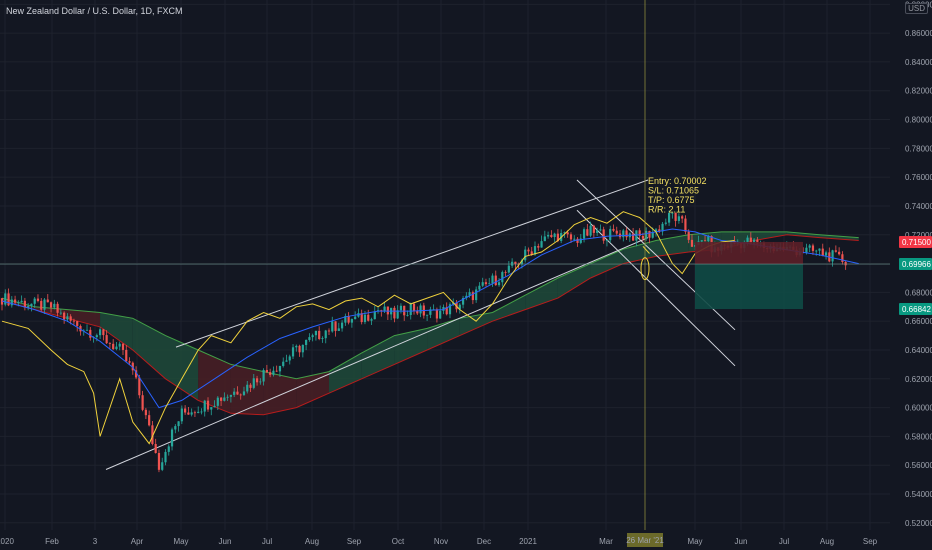 Image resolution: width=932 pixels, height=550 pixels. What do you see at coordinates (646, 249) in the screenshot?
I see `highlight-tick` at bounding box center [646, 249].